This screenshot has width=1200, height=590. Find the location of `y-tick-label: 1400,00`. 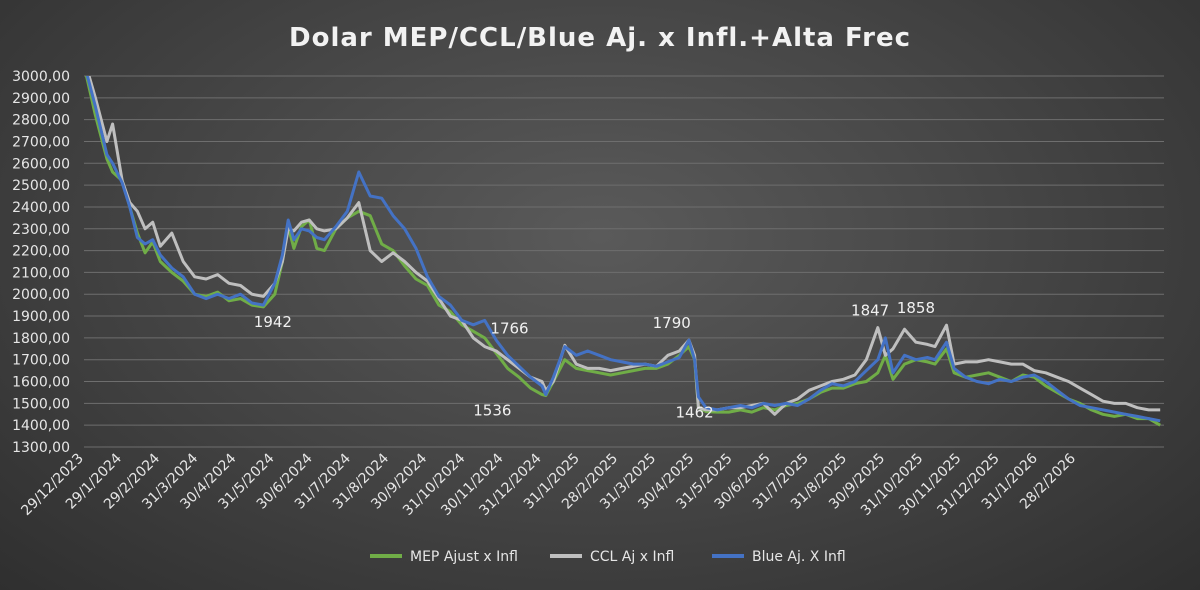

y-tick-label: 1400,00 is located at coordinates (41, 426).